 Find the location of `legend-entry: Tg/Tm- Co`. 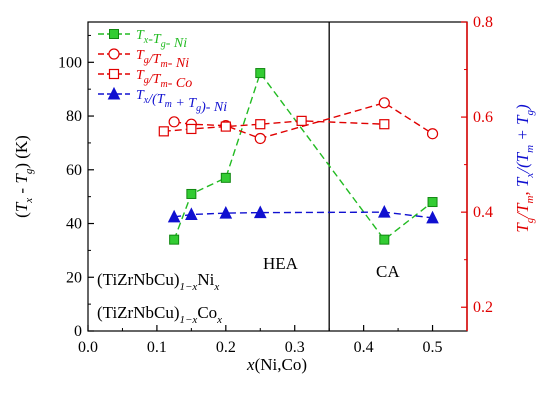

legend-entry: Tg/Tm- Co is located at coordinates (164, 79).